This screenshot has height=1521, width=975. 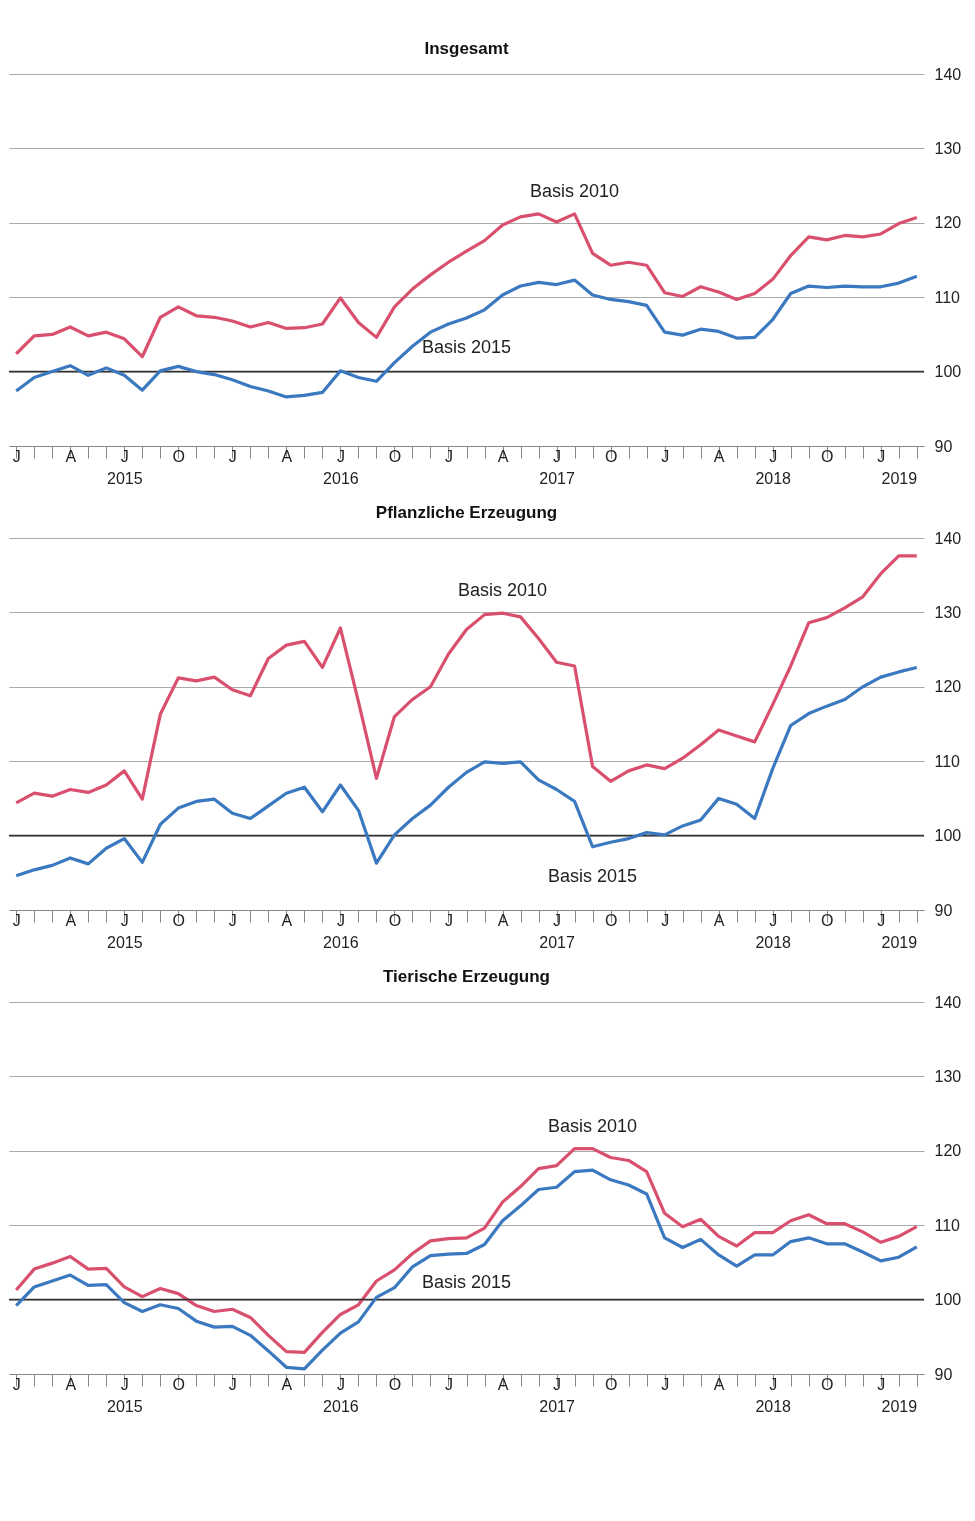 I want to click on chart-title: Insgesamt, so click(x=466, y=48).